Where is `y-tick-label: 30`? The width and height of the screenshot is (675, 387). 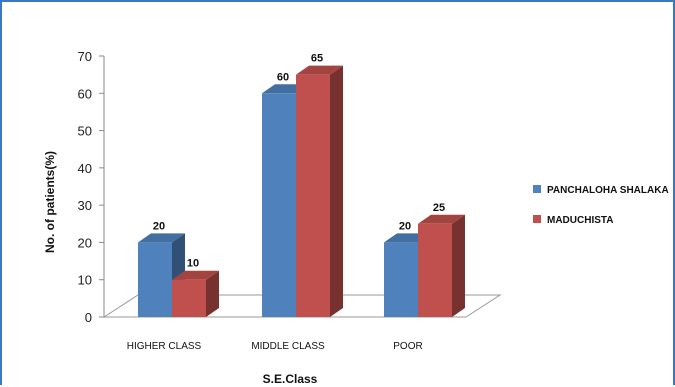 y-tick-label: 30 is located at coordinates (85, 205).